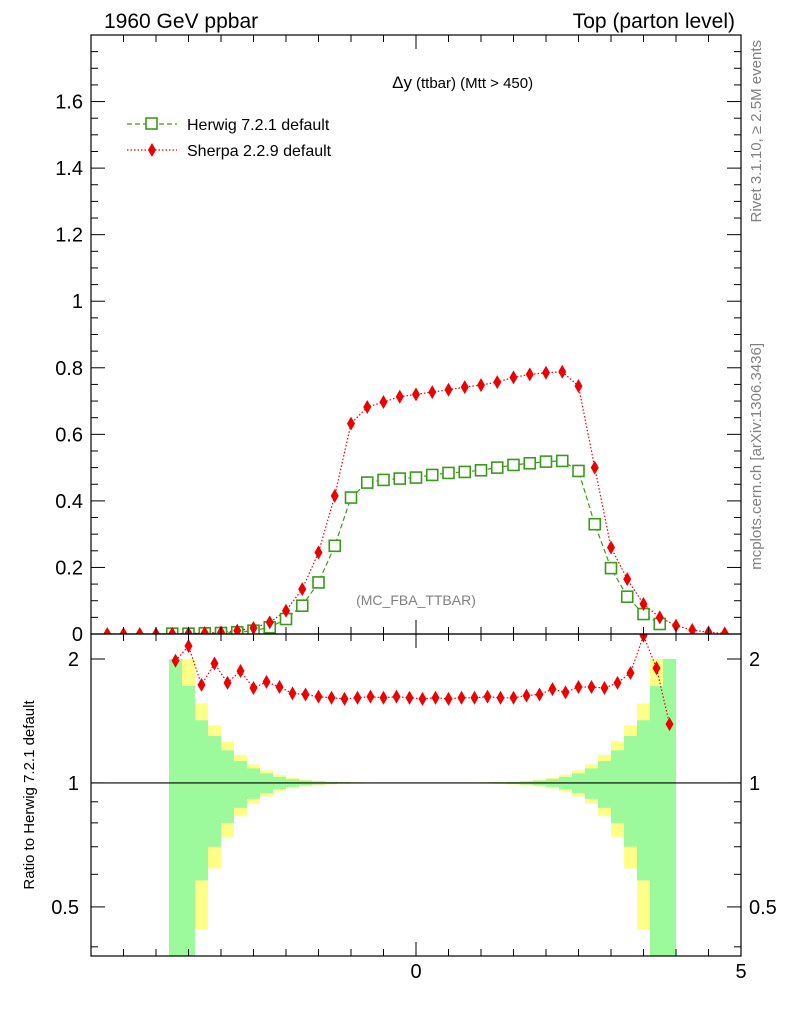 The width and height of the screenshot is (786, 1024). Describe the element at coordinates (151, 123) in the screenshot. I see `legend-herwig-marker` at that location.